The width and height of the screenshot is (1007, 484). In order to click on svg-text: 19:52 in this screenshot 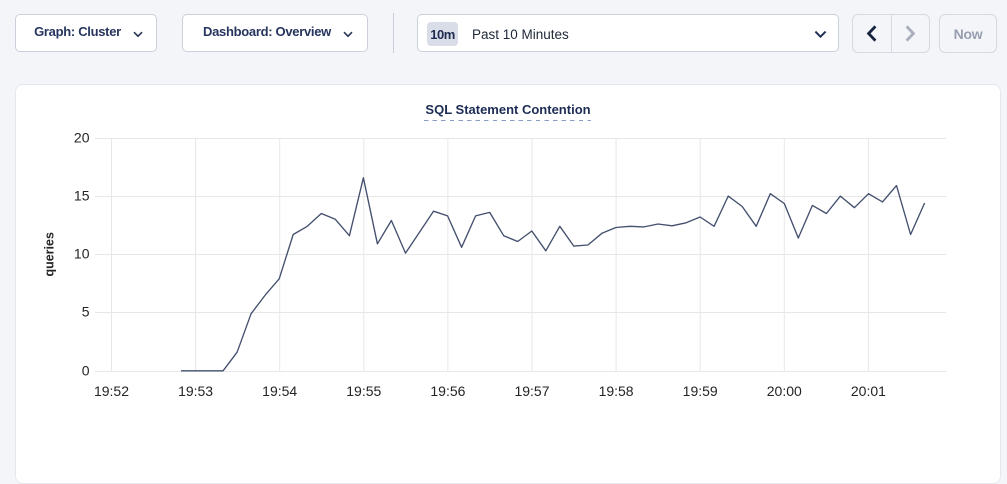, I will do `click(111, 391)`.